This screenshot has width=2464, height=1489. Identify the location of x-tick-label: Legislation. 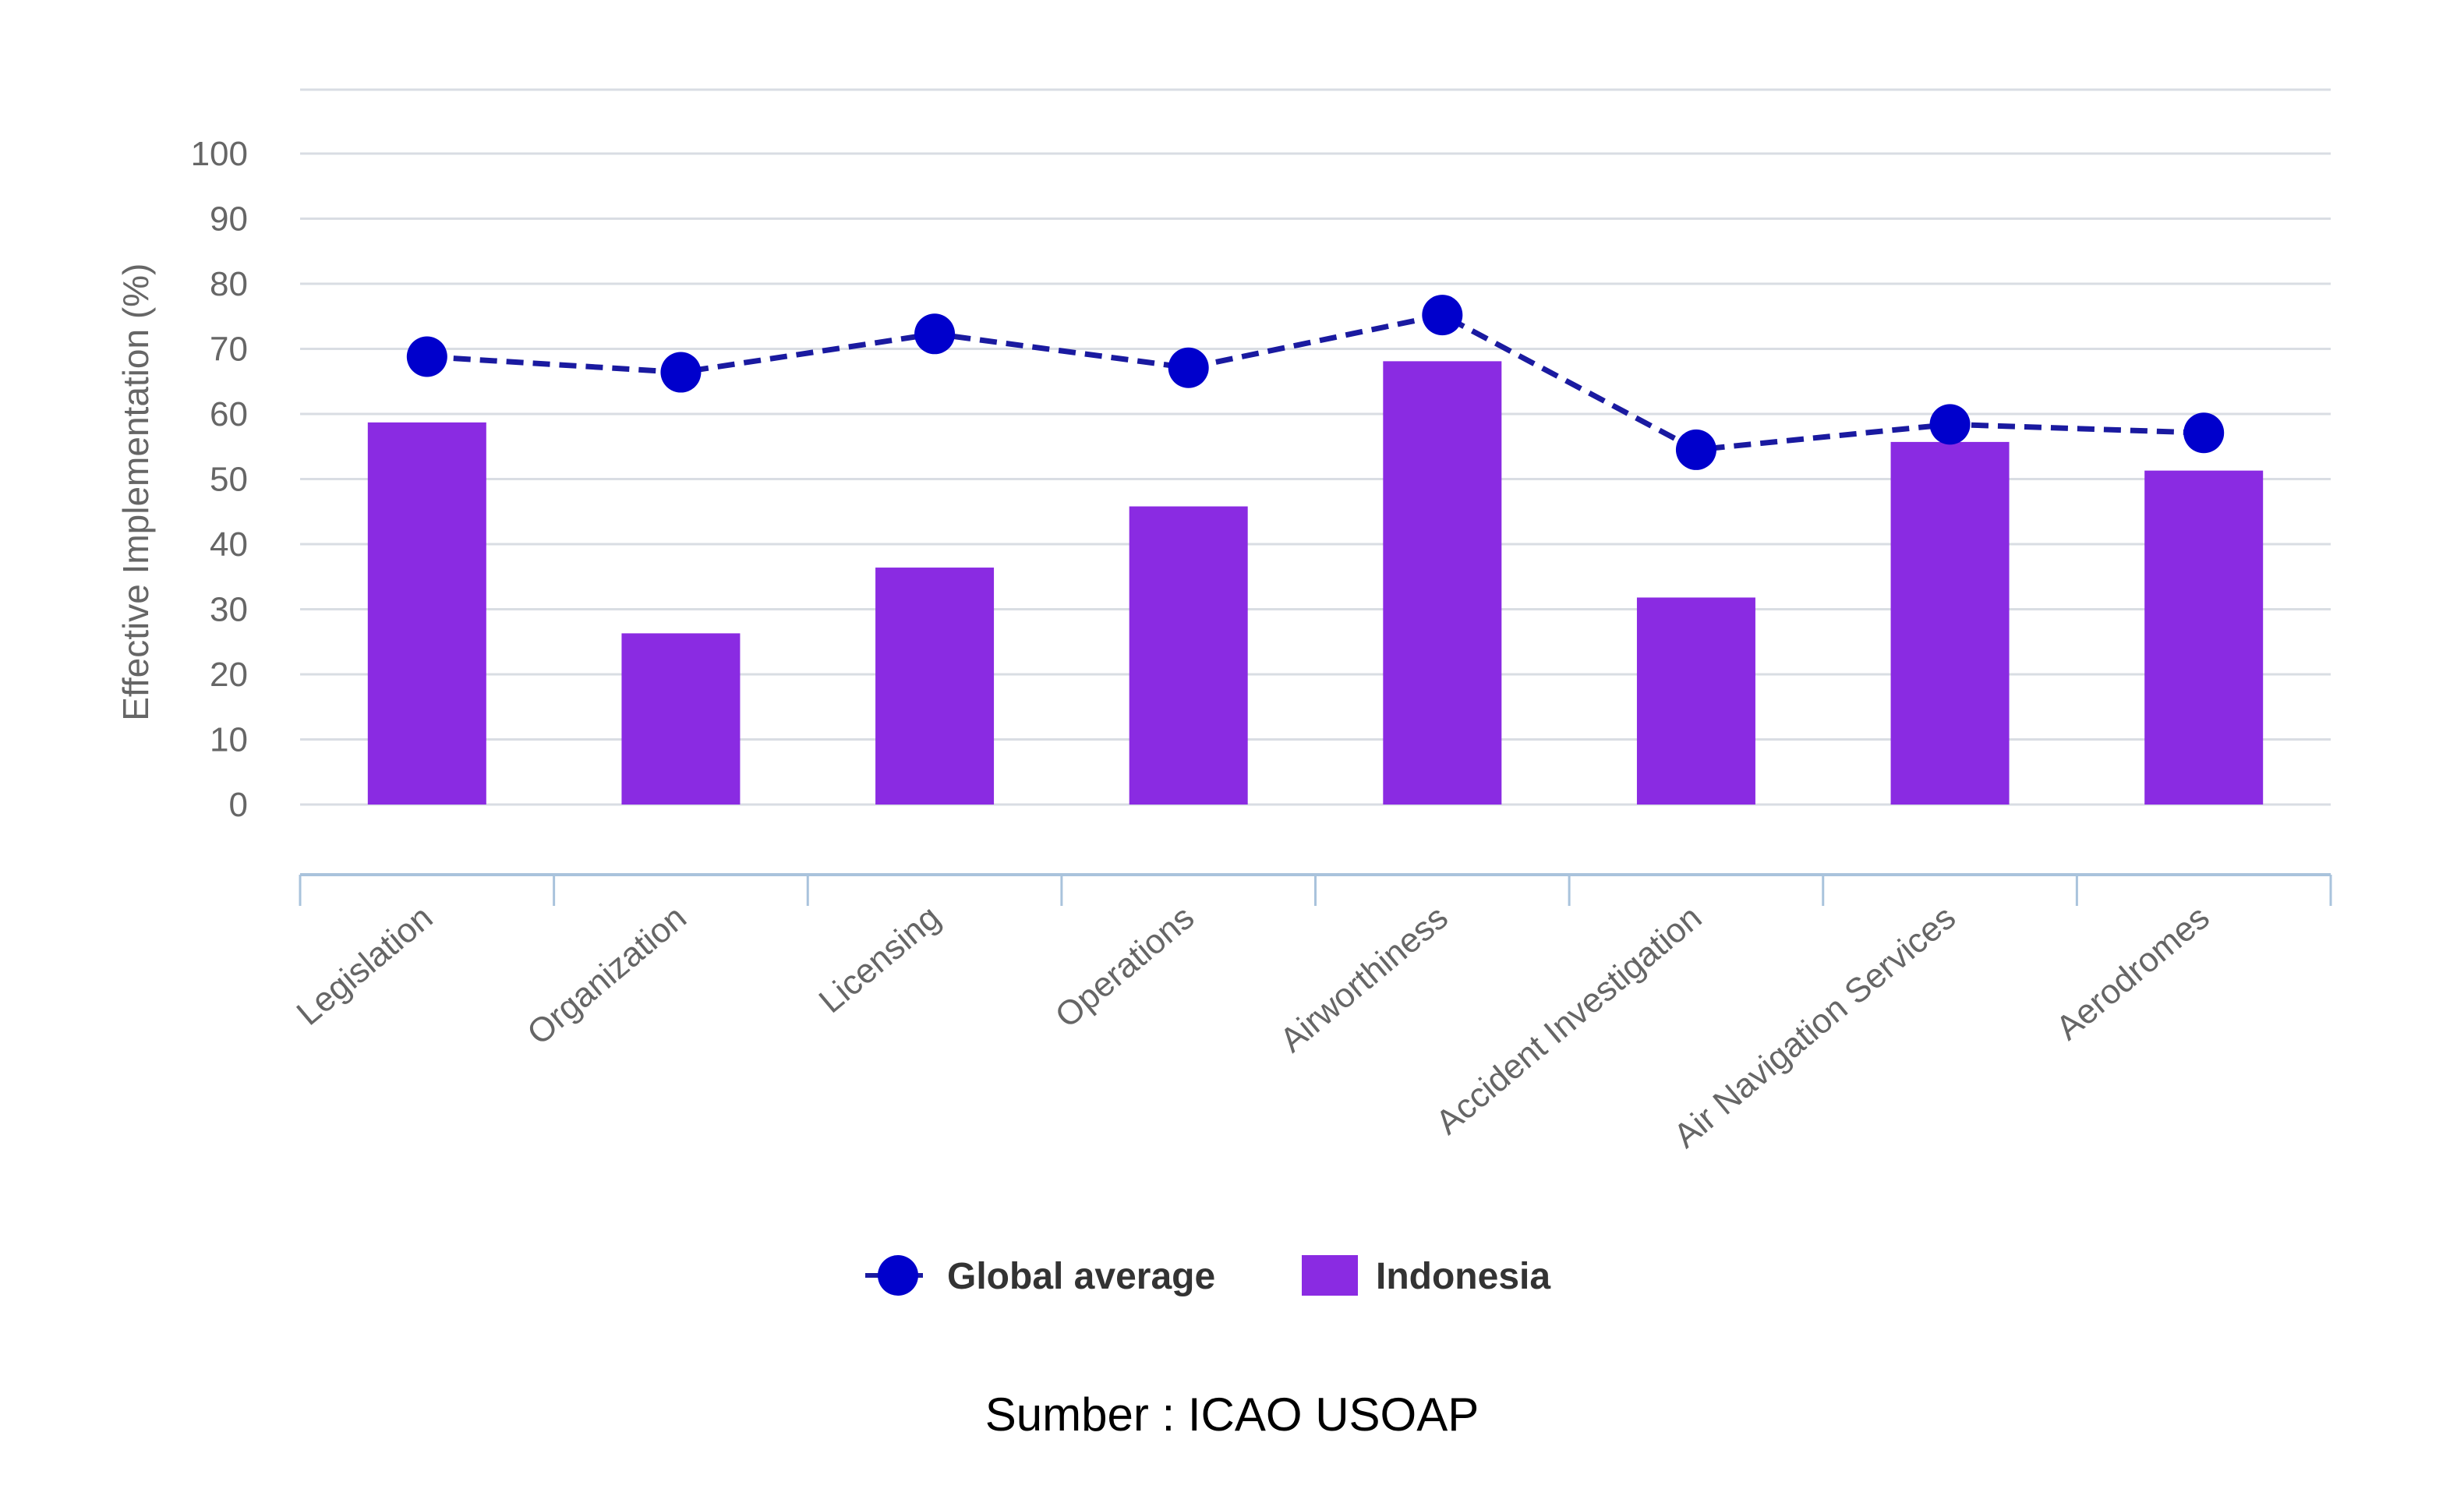
(365, 965).